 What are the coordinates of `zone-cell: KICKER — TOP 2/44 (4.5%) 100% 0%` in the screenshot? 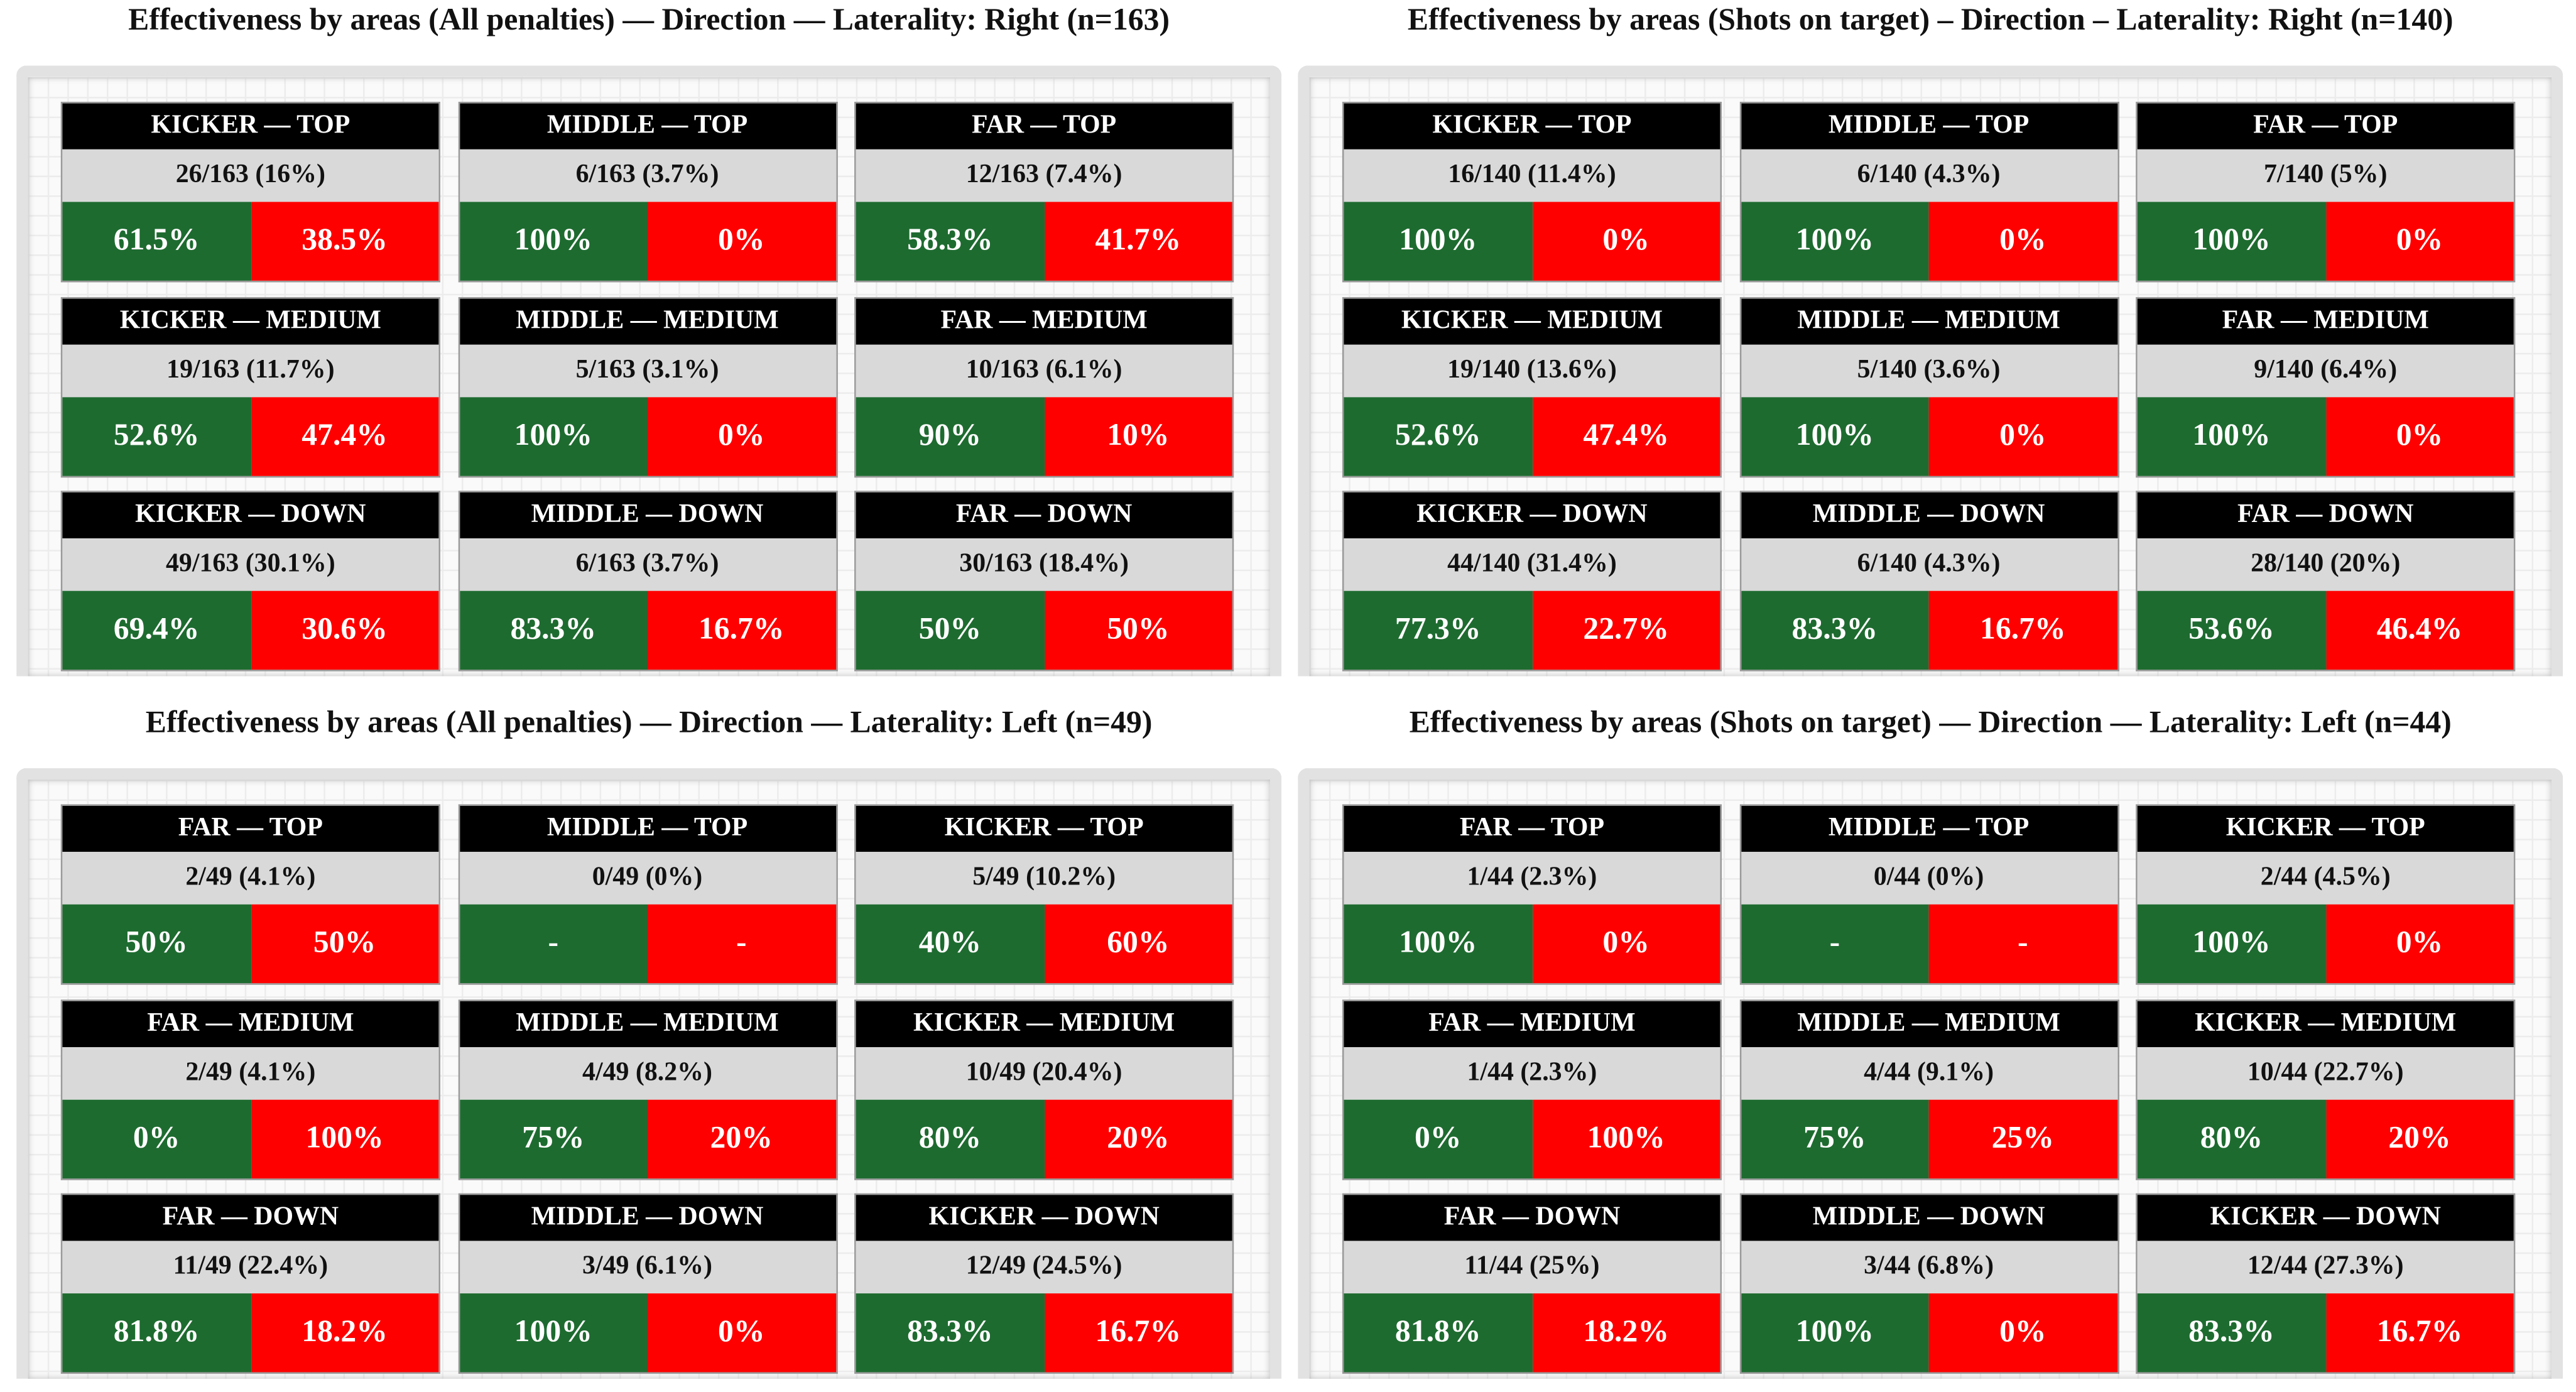 It's located at (2326, 895).